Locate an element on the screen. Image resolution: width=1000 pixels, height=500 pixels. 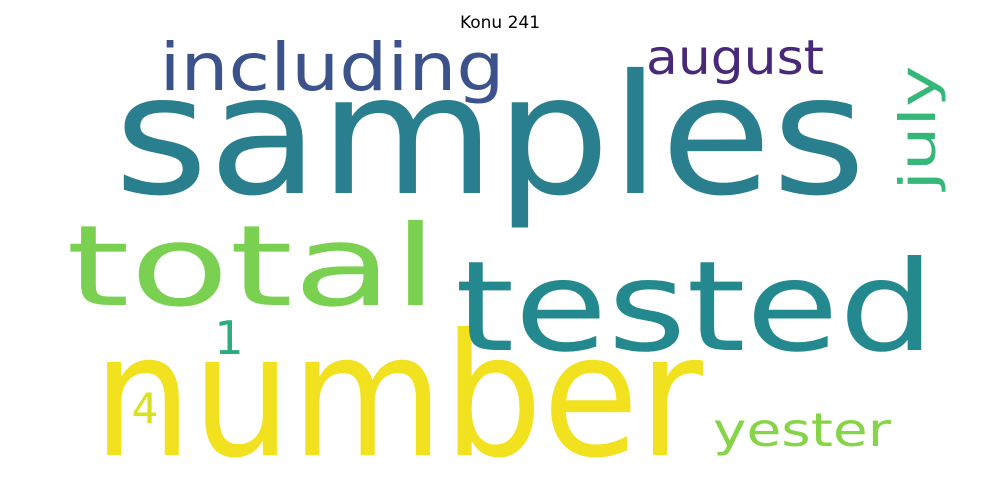
word-july: july is located at coordinates (918, 129).